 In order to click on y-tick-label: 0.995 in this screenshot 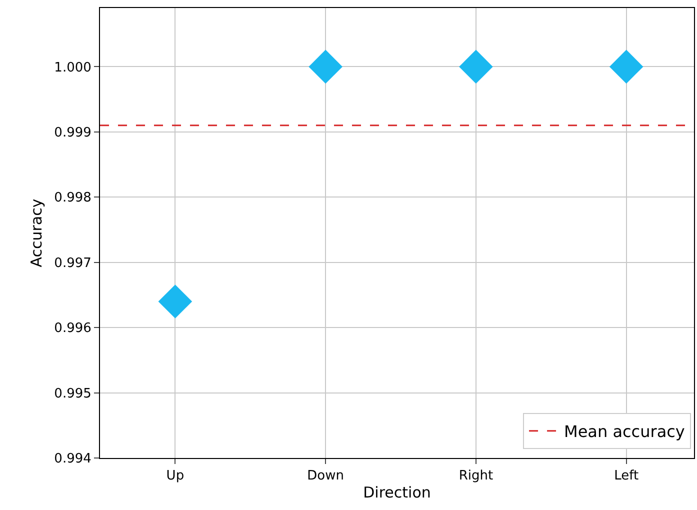, I will do `click(73, 394)`.